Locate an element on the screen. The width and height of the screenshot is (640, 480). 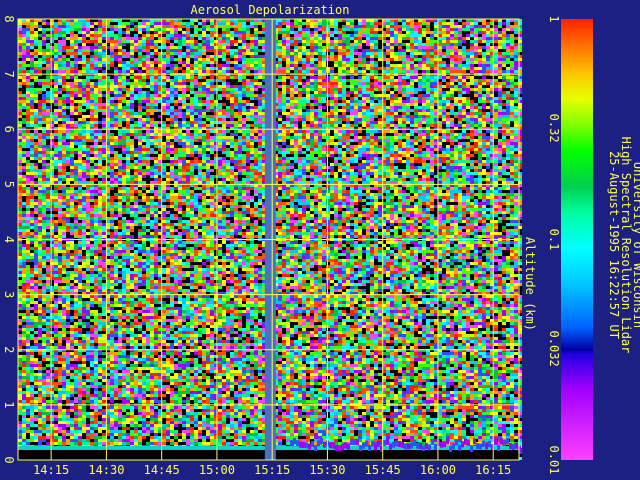
colorbar is located at coordinates (577, 239).